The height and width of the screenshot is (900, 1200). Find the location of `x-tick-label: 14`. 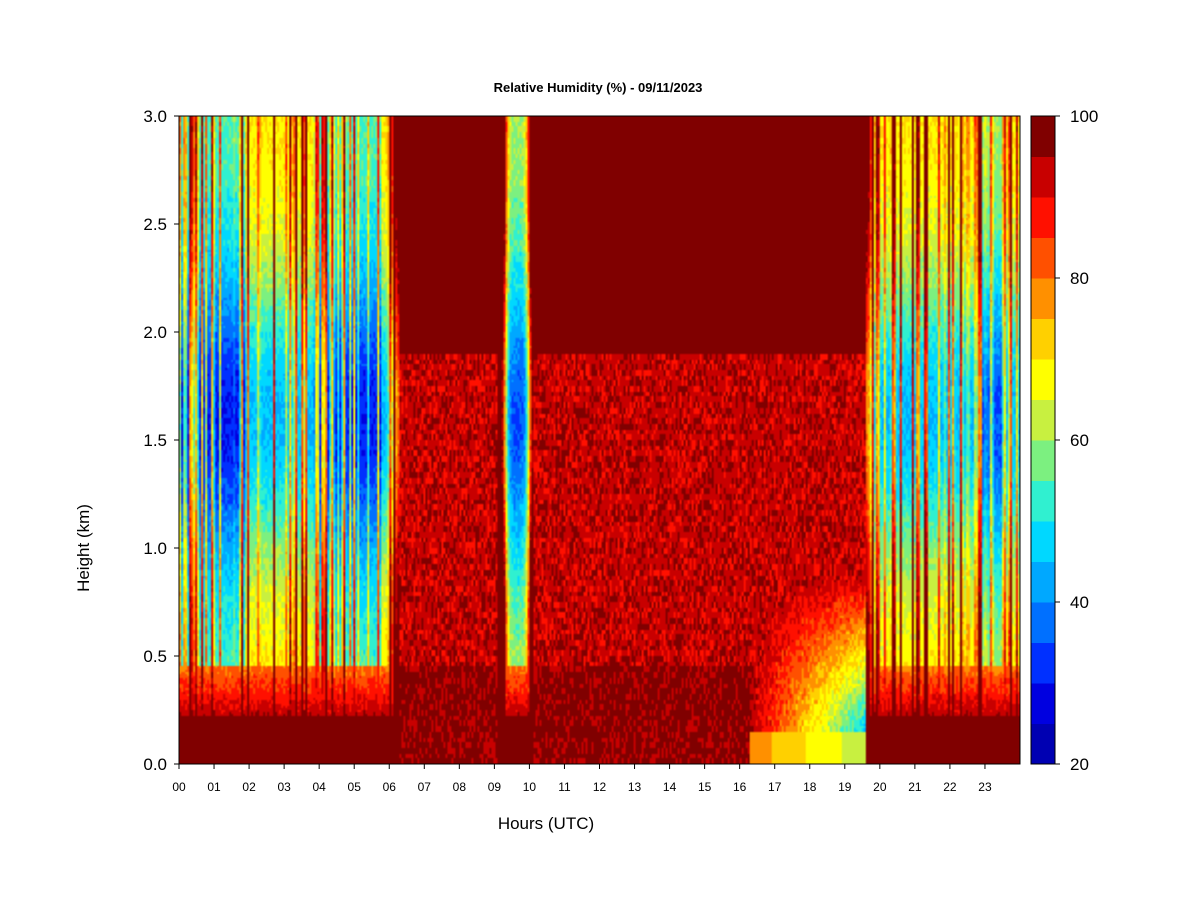

x-tick-label: 14 is located at coordinates (670, 787).